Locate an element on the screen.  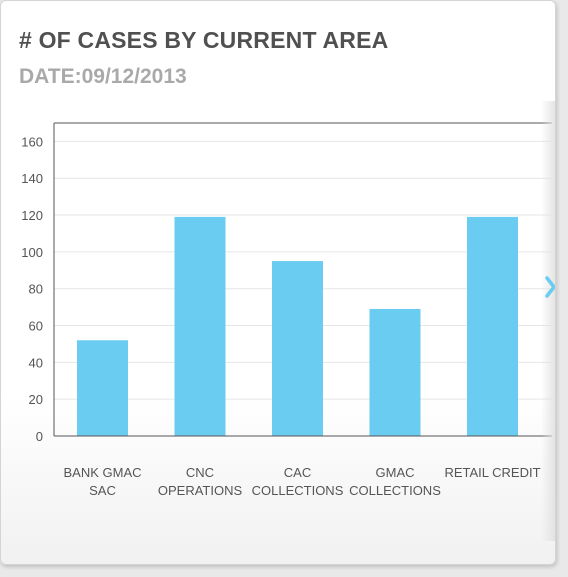
x-category-label: CAC is located at coordinates (297, 472).